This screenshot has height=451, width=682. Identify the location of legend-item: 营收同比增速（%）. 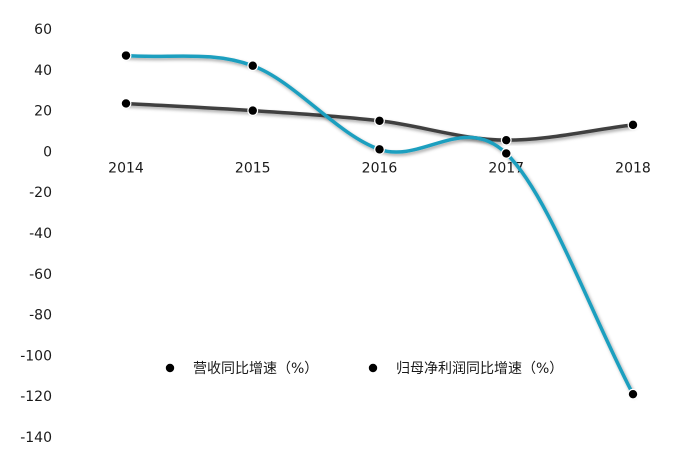
(233, 369).